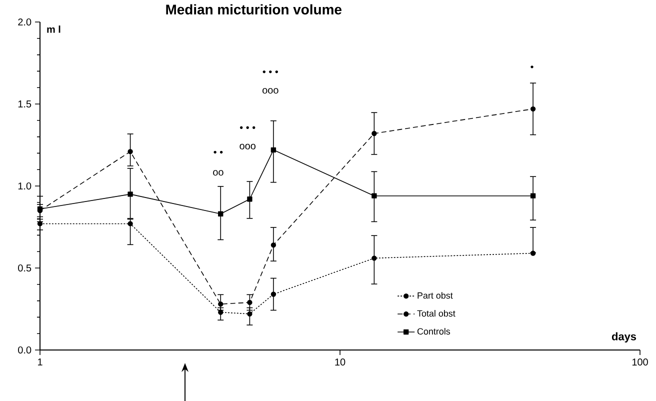 Image resolution: width=656 pixels, height=401 pixels. Describe the element at coordinates (218, 152) in the screenshot. I see `annotation: • •` at that location.